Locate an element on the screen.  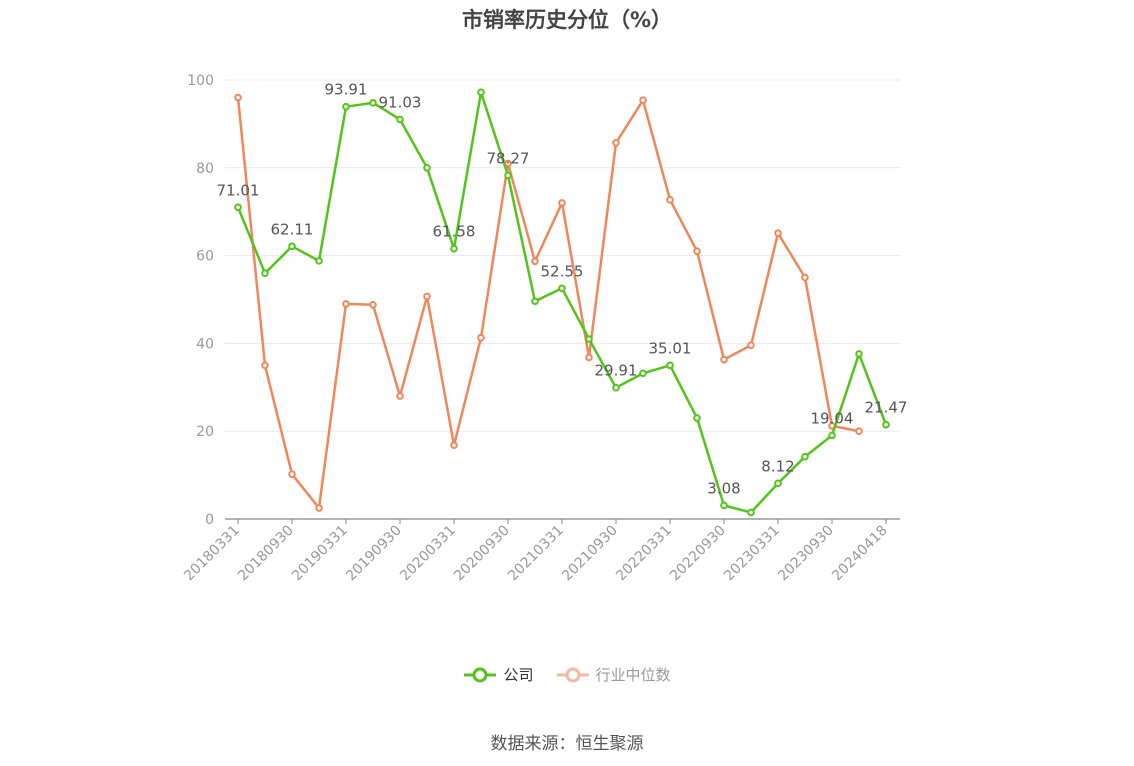
x-tick-label: 20190930 is located at coordinates (374, 554).